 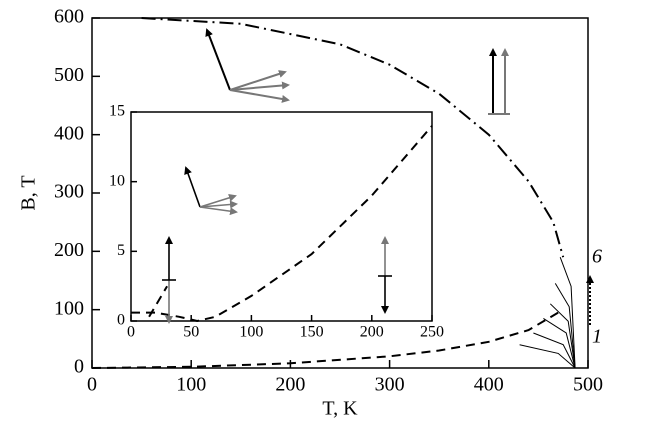 What do you see at coordinates (117, 111) in the screenshot?
I see `y-tick-label: 15` at bounding box center [117, 111].